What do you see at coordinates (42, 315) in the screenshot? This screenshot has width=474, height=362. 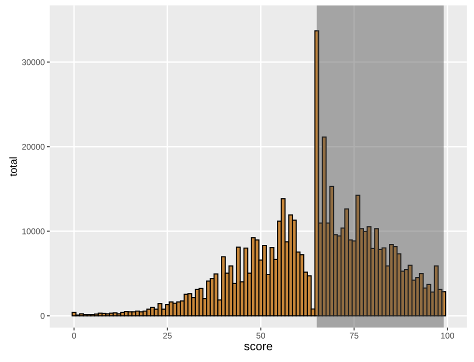 I see `y-tick-label: 0` at bounding box center [42, 315].